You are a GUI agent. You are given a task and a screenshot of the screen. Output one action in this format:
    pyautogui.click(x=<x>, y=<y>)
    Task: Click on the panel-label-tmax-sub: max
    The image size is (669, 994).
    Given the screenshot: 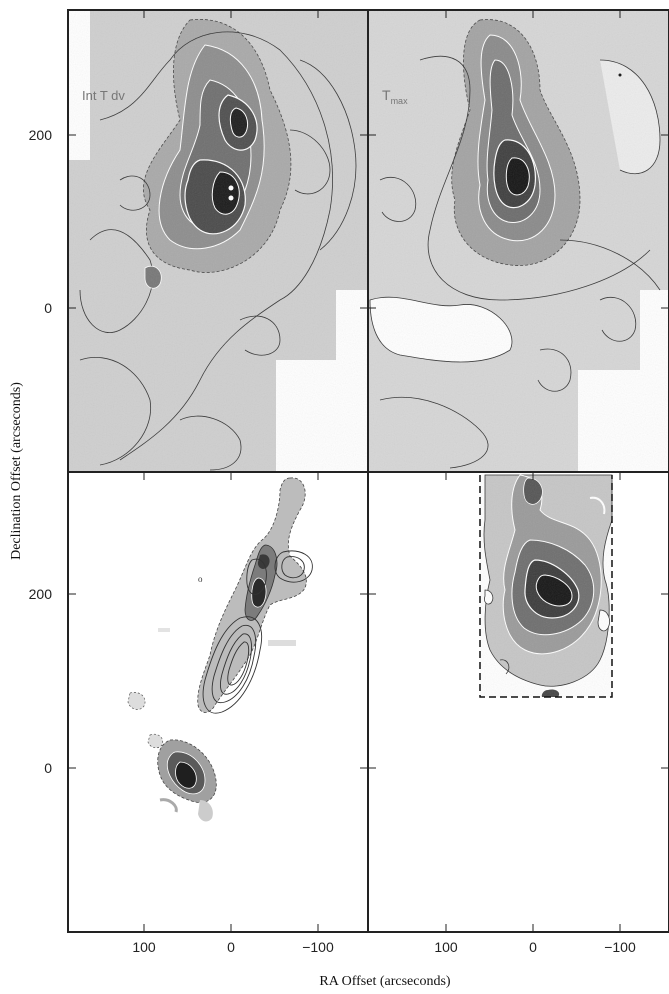 What is the action you would take?
    pyautogui.click(x=400, y=101)
    